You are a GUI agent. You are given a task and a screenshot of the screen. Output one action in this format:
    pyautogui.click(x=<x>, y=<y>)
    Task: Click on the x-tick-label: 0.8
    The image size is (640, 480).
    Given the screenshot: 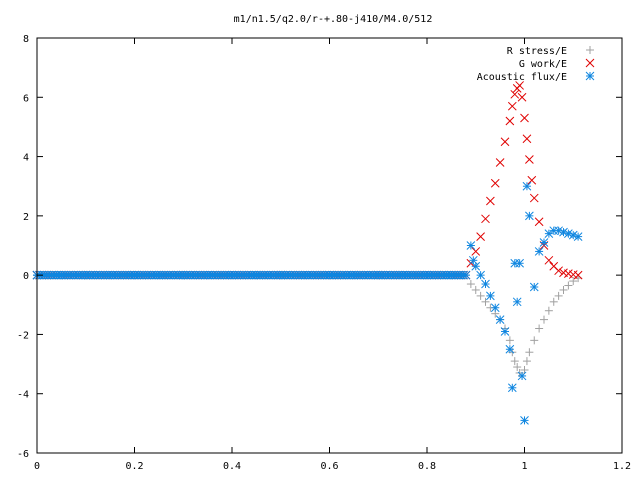 What is the action you would take?
    pyautogui.click(x=427, y=466)
    